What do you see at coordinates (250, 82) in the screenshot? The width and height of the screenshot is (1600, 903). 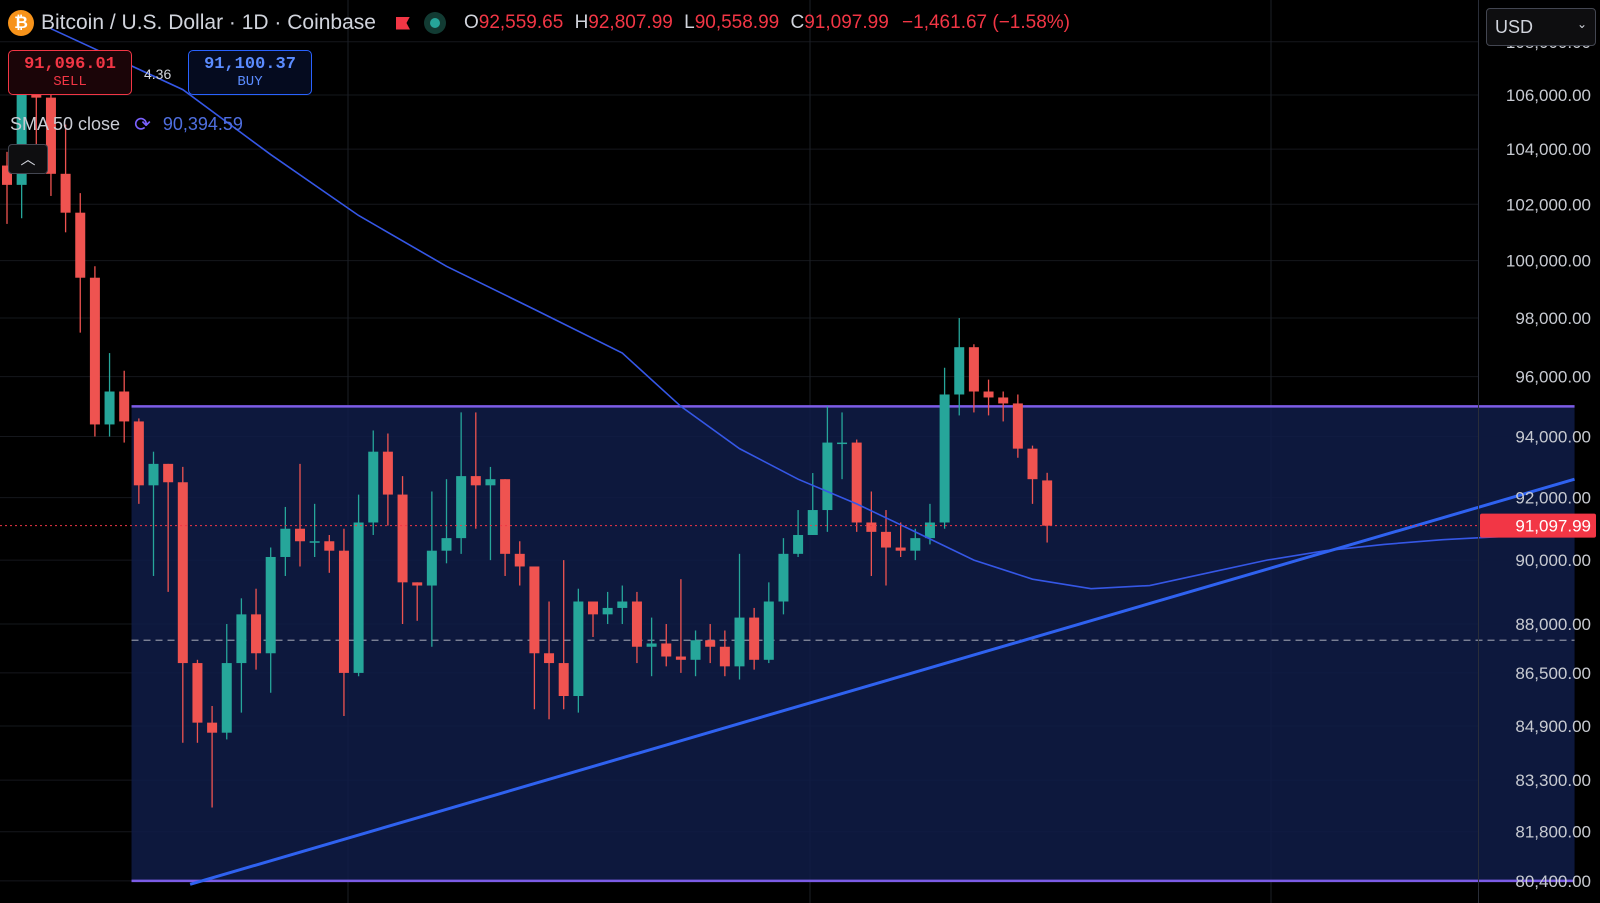 I see `buy-label: BUY` at bounding box center [250, 82].